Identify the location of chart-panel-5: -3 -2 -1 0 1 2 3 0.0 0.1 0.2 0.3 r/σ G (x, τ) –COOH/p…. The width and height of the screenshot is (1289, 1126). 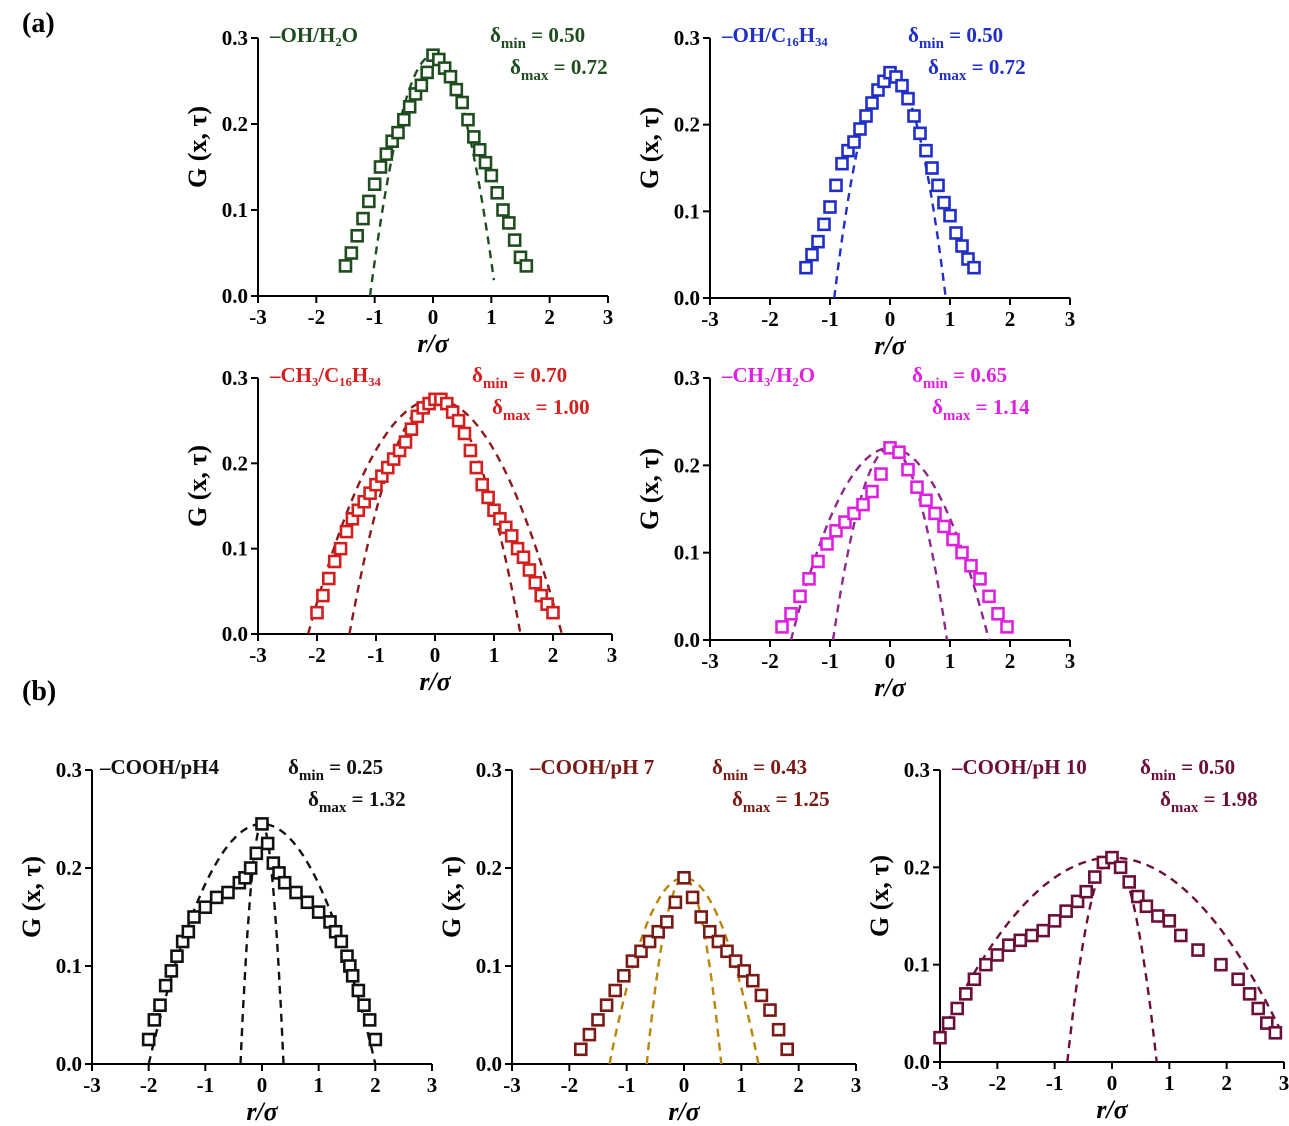
(227, 940).